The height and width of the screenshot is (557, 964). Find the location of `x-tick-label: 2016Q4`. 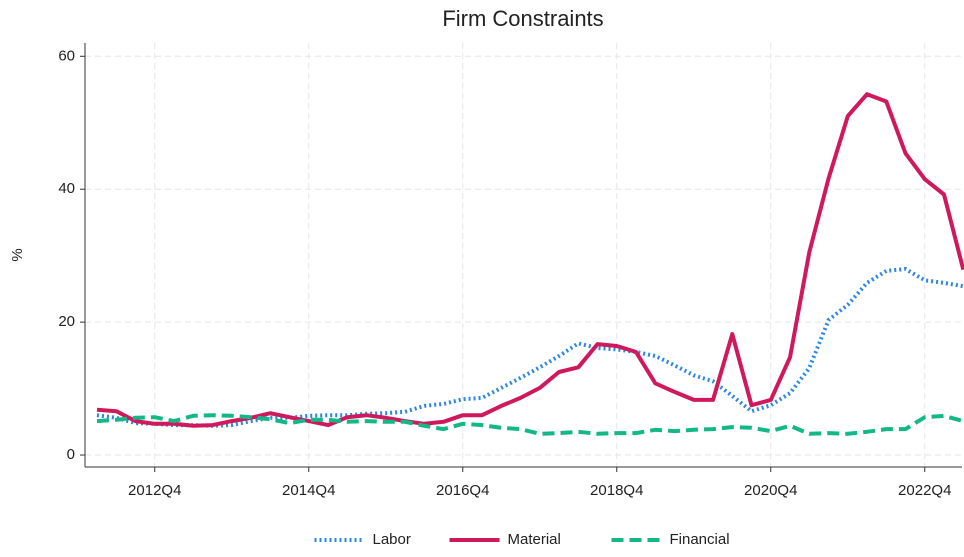

x-tick-label: 2016Q4 is located at coordinates (462, 490).